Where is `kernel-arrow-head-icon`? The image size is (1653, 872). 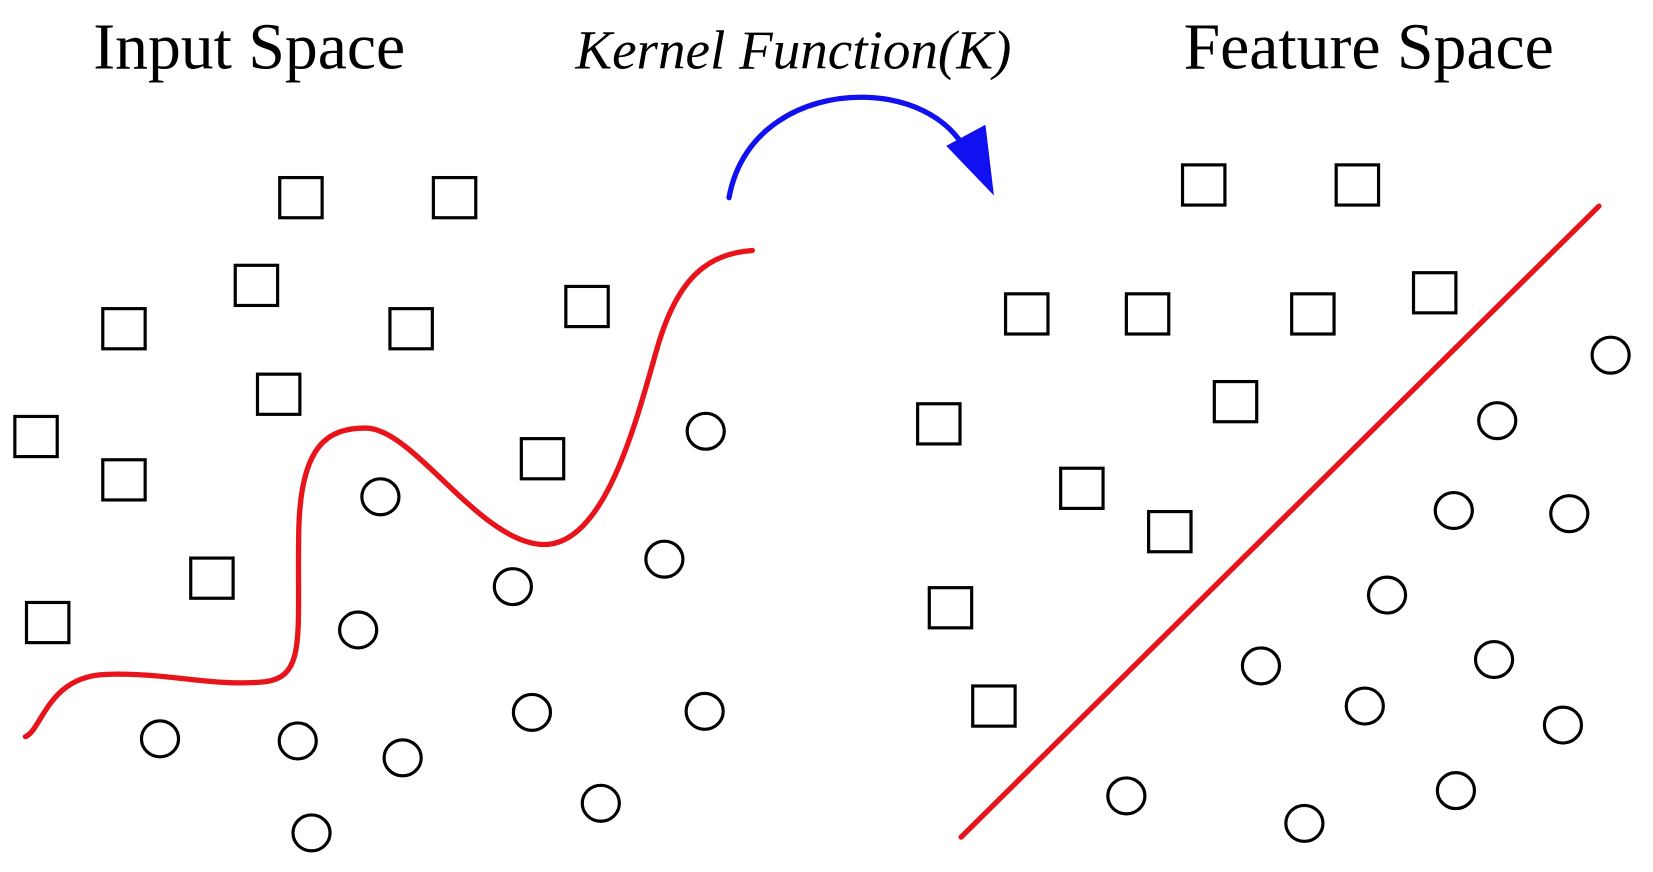 kernel-arrow-head-icon is located at coordinates (970, 160).